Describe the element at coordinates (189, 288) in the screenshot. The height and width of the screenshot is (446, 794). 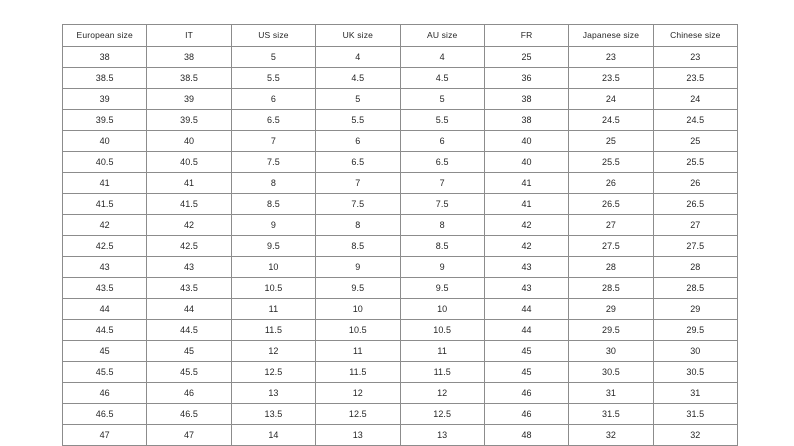
I see `table-cell: 43.5` at that location.